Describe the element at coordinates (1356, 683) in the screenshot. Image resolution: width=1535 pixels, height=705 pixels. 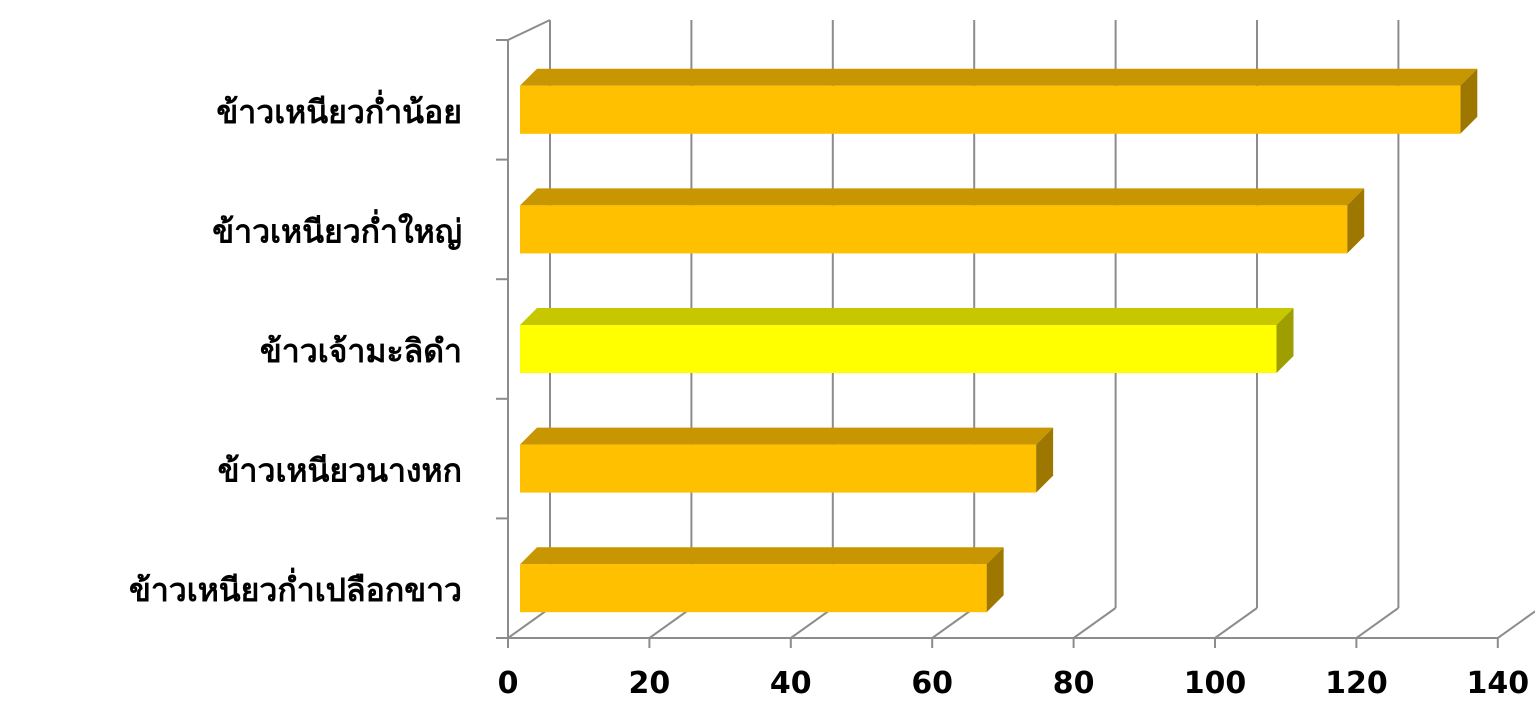
I see `x-tick-label-120: 120` at that location.